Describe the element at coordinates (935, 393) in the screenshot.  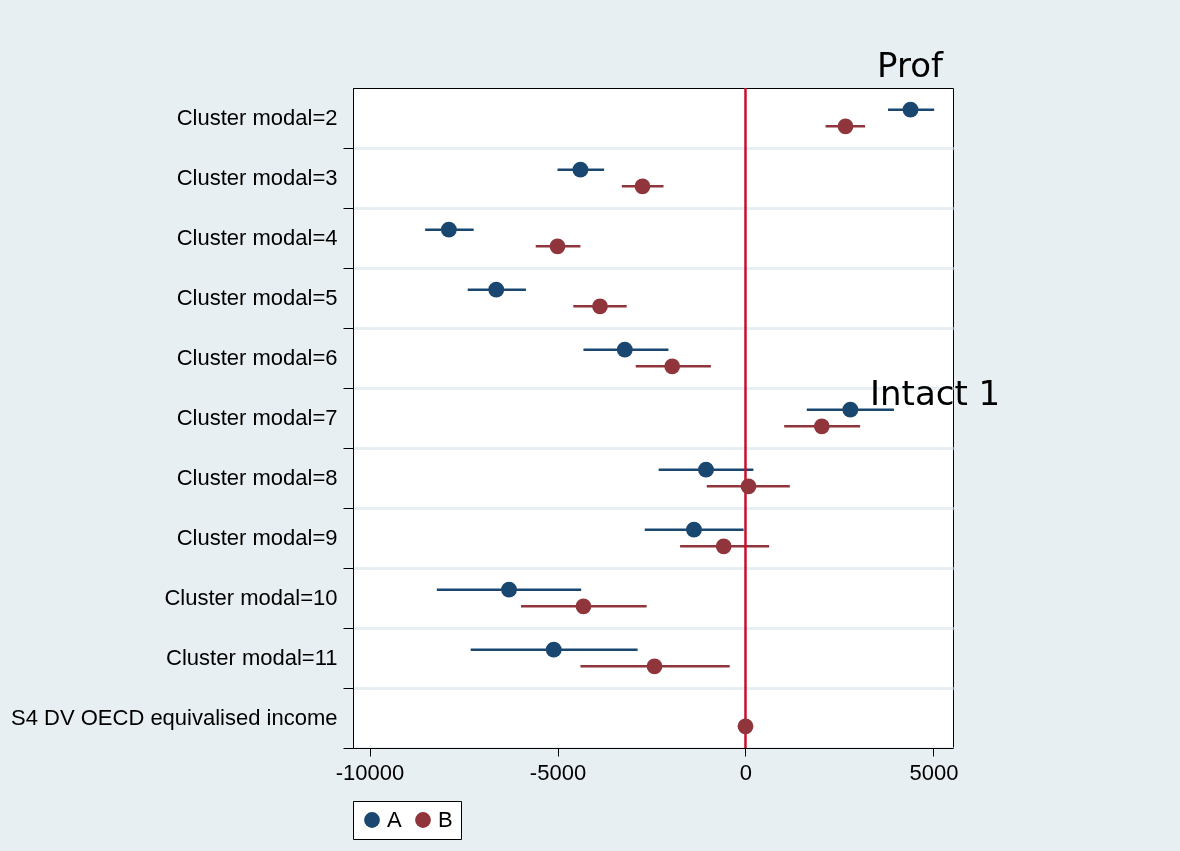
I see `annotation: Intact 1` at that location.